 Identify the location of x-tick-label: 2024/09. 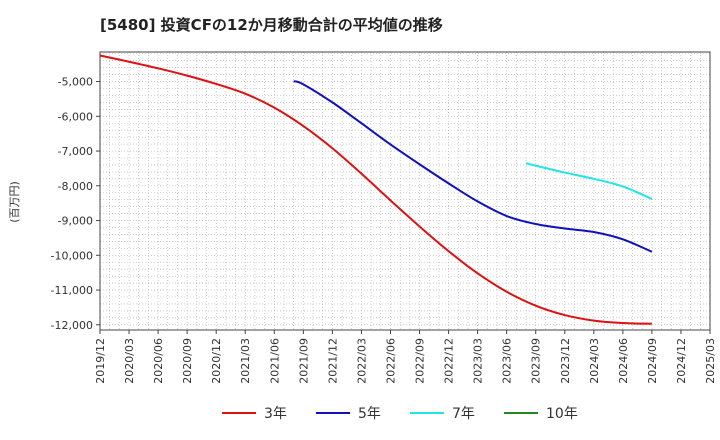
(652, 361).